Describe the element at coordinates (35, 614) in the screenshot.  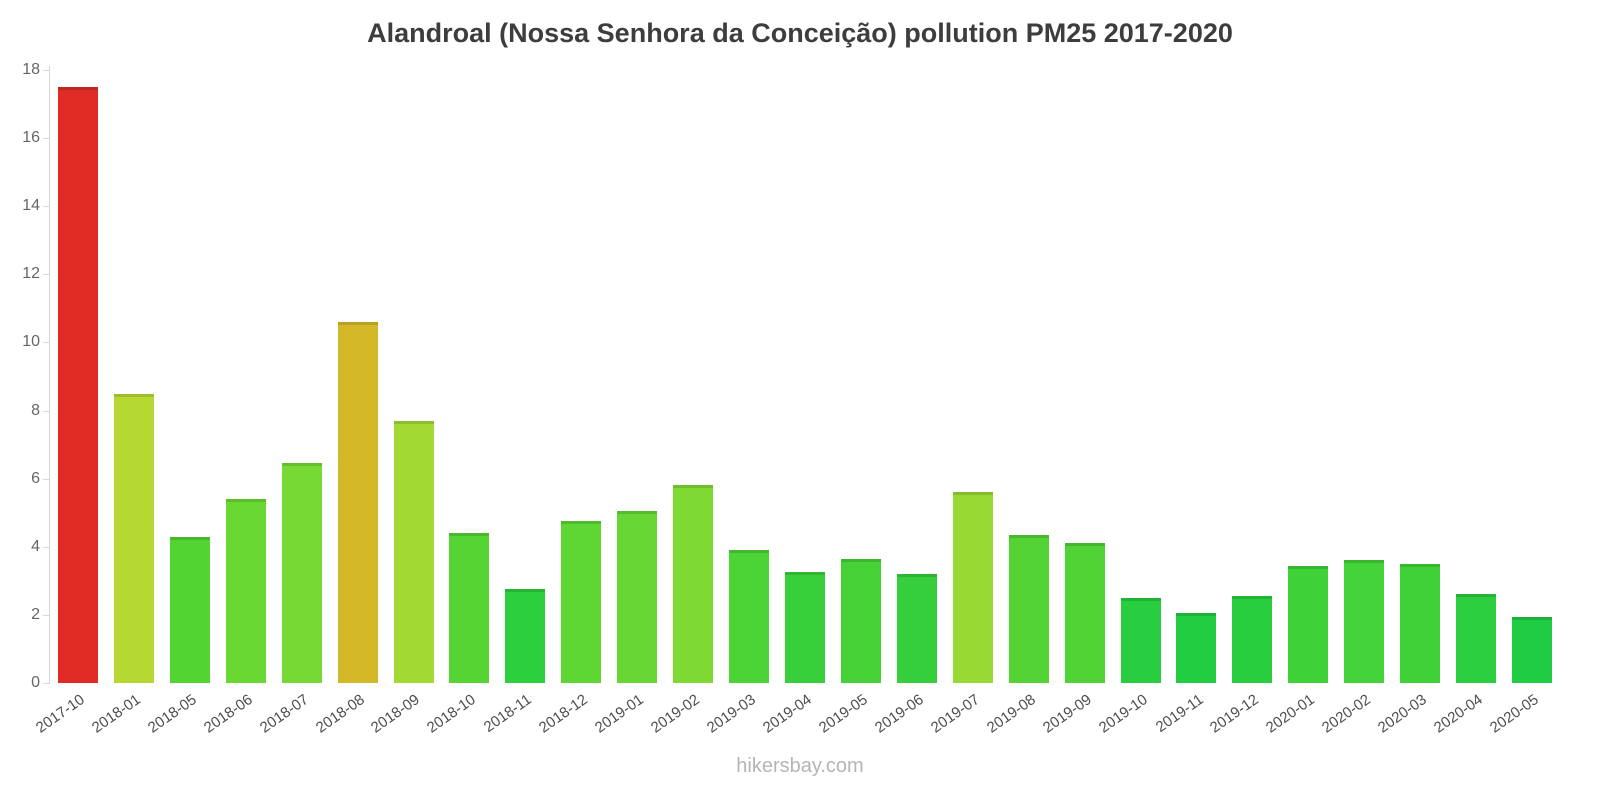
I see `y-axis-label: 2` at that location.